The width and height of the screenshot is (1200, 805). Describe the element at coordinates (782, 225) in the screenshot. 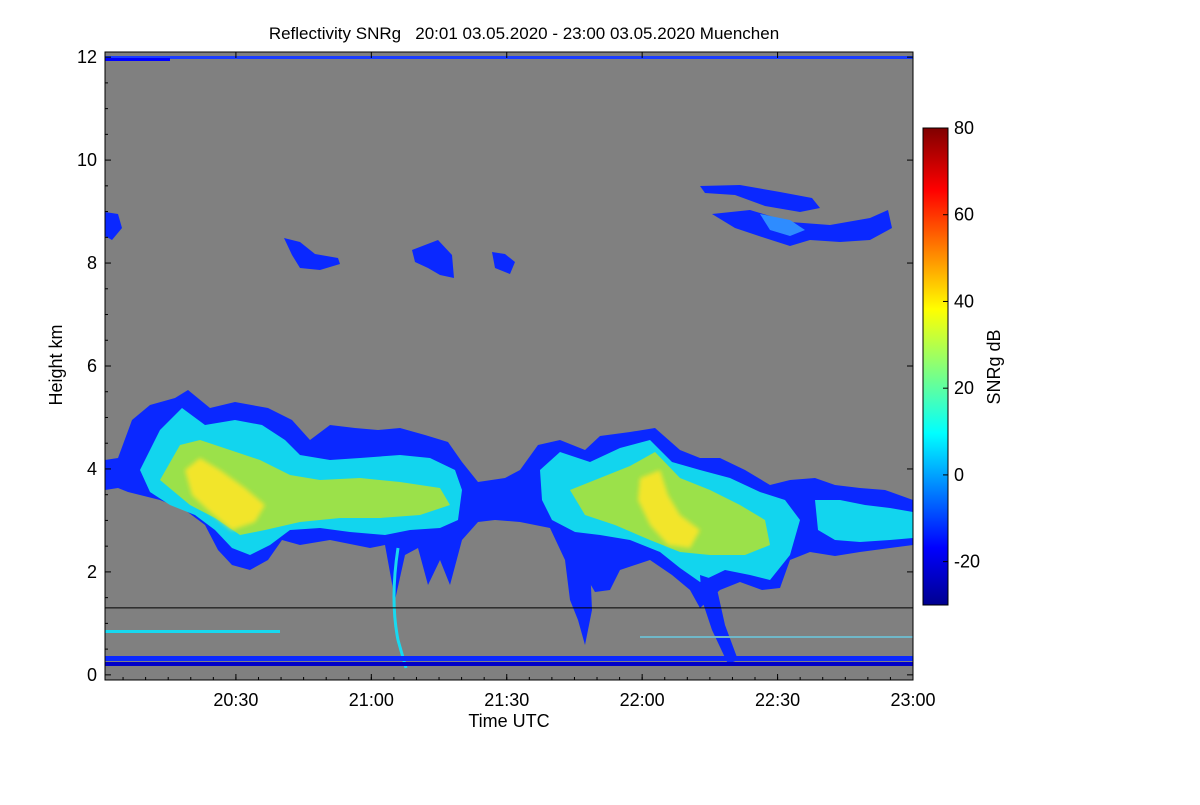

I see `echo-upper-c` at that location.